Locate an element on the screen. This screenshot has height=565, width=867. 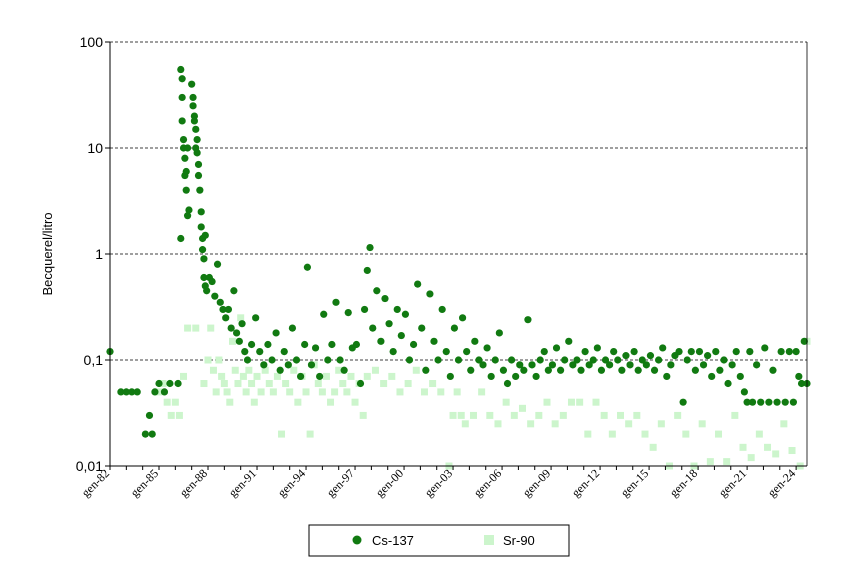
legend-label-cs137: Cs-137 is located at coordinates (393, 540).